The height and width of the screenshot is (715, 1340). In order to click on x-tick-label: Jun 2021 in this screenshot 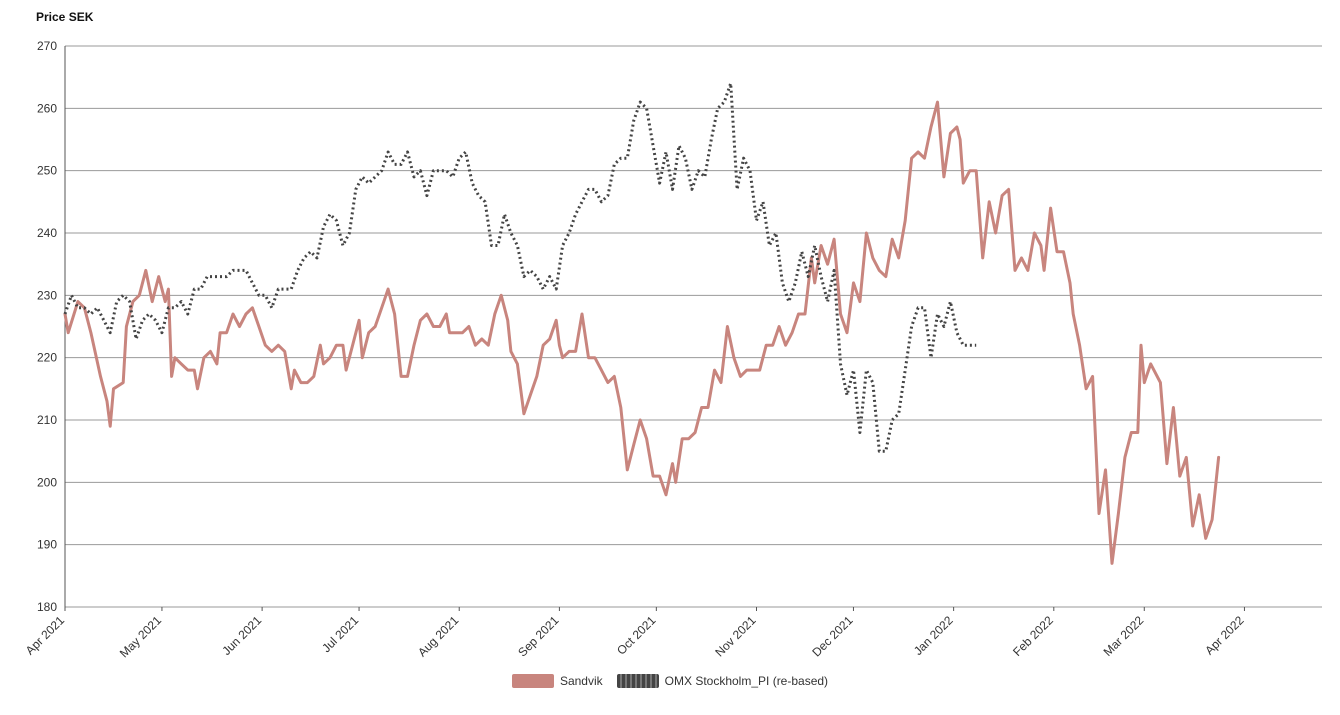, I will do `click(241, 635)`.